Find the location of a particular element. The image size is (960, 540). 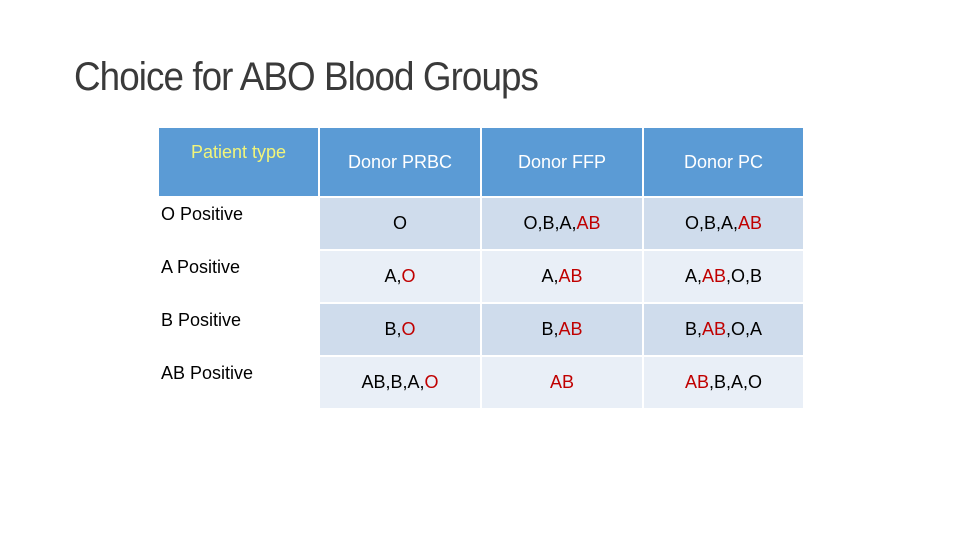

group-text: ,B,A,O is located at coordinates (736, 382).